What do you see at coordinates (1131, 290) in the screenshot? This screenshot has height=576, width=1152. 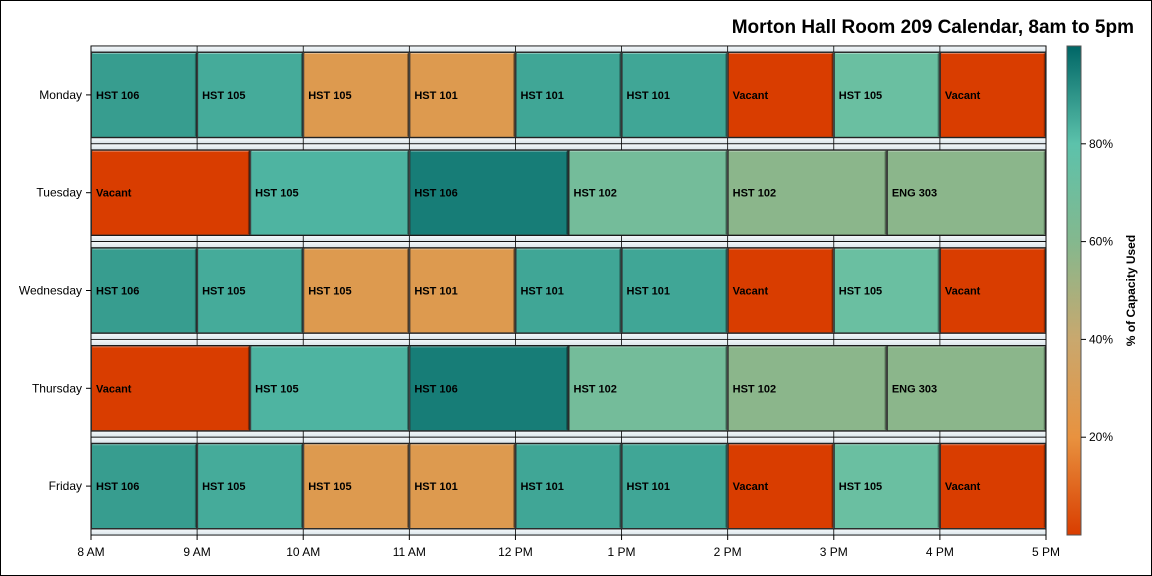 I see `colorbar-title: % of Capacity Used` at bounding box center [1131, 290].